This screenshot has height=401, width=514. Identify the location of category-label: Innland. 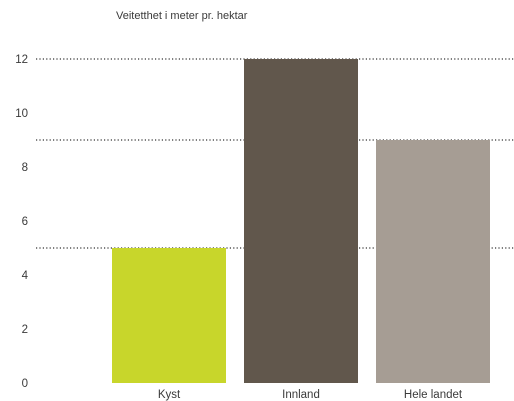
(301, 395).